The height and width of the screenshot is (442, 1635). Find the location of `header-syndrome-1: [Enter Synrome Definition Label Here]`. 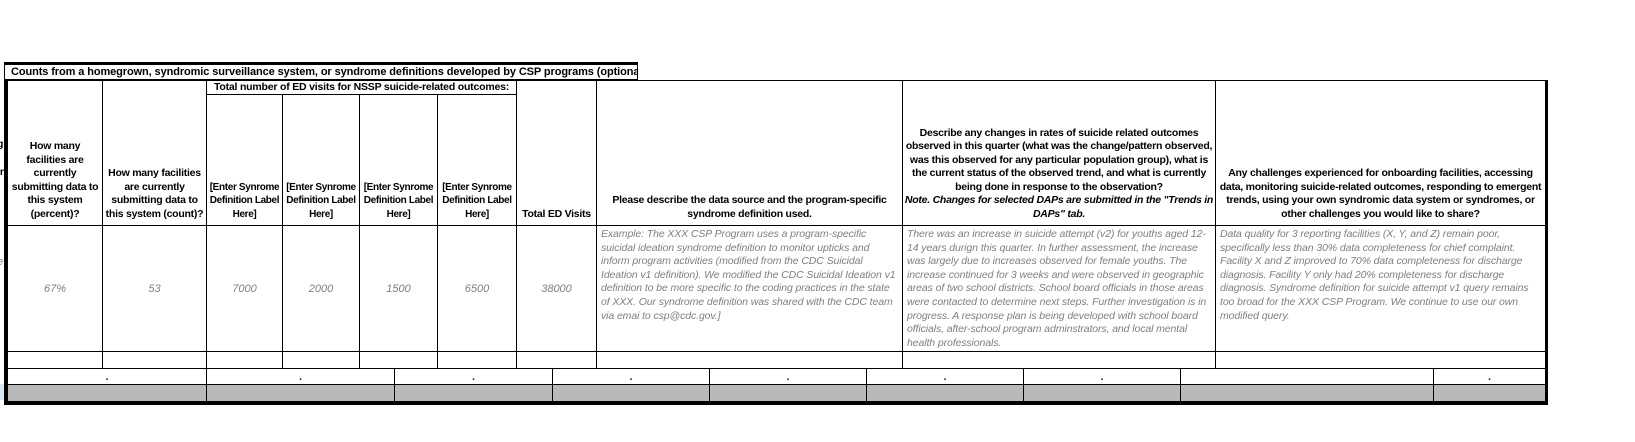

header-syndrome-1: [Enter Synrome Definition Label Here] is located at coordinates (245, 160).